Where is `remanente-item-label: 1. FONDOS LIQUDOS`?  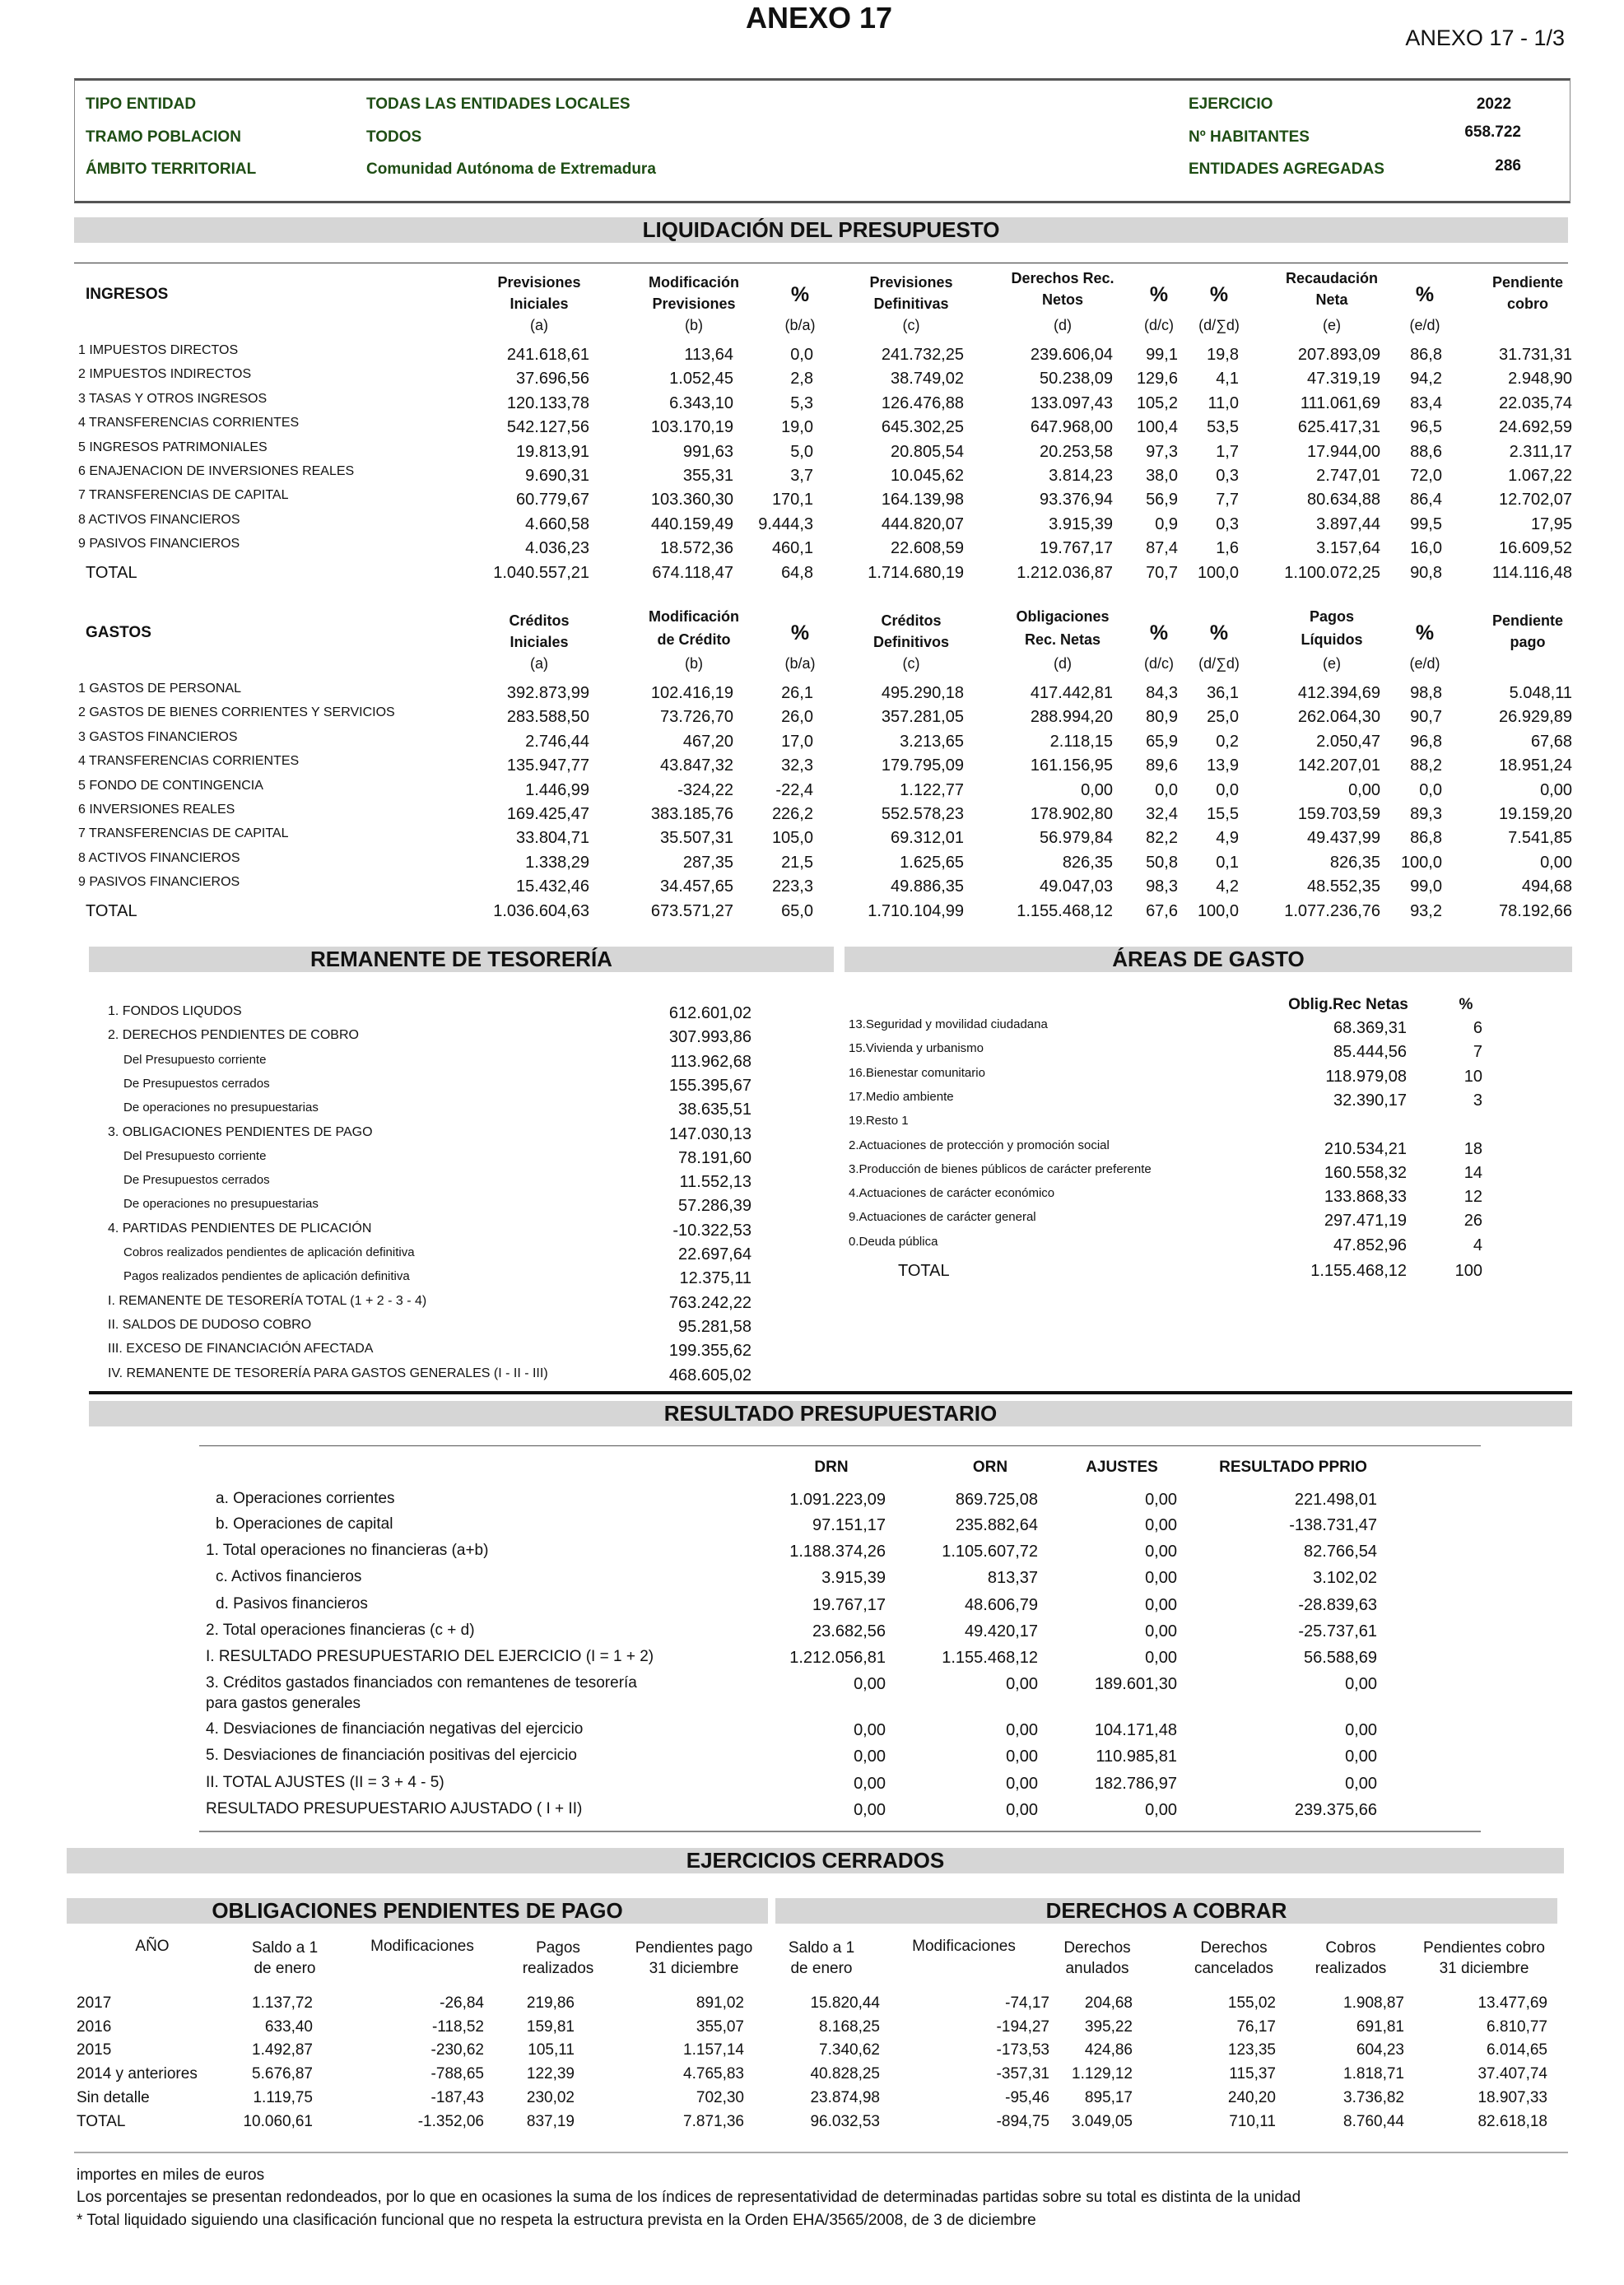 remanente-item-label: 1. FONDOS LIQUDOS is located at coordinates (175, 1011).